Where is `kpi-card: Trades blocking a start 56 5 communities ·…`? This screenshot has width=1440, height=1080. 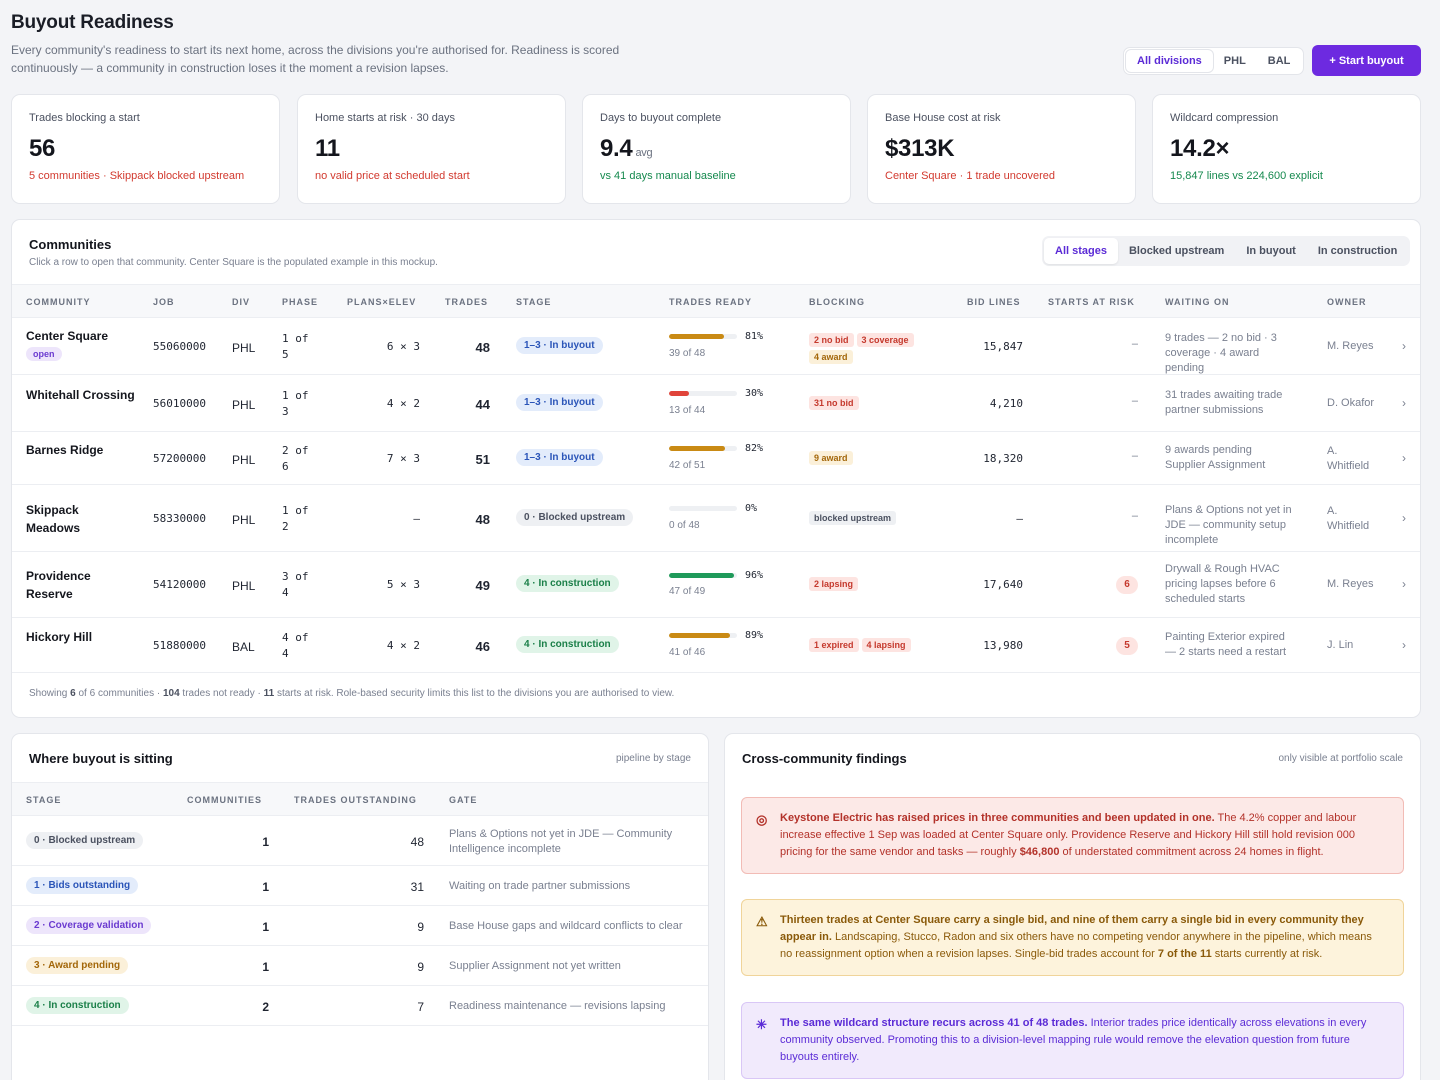
kpi-card: Trades blocking a start 56 5 communities ·… is located at coordinates (145, 149).